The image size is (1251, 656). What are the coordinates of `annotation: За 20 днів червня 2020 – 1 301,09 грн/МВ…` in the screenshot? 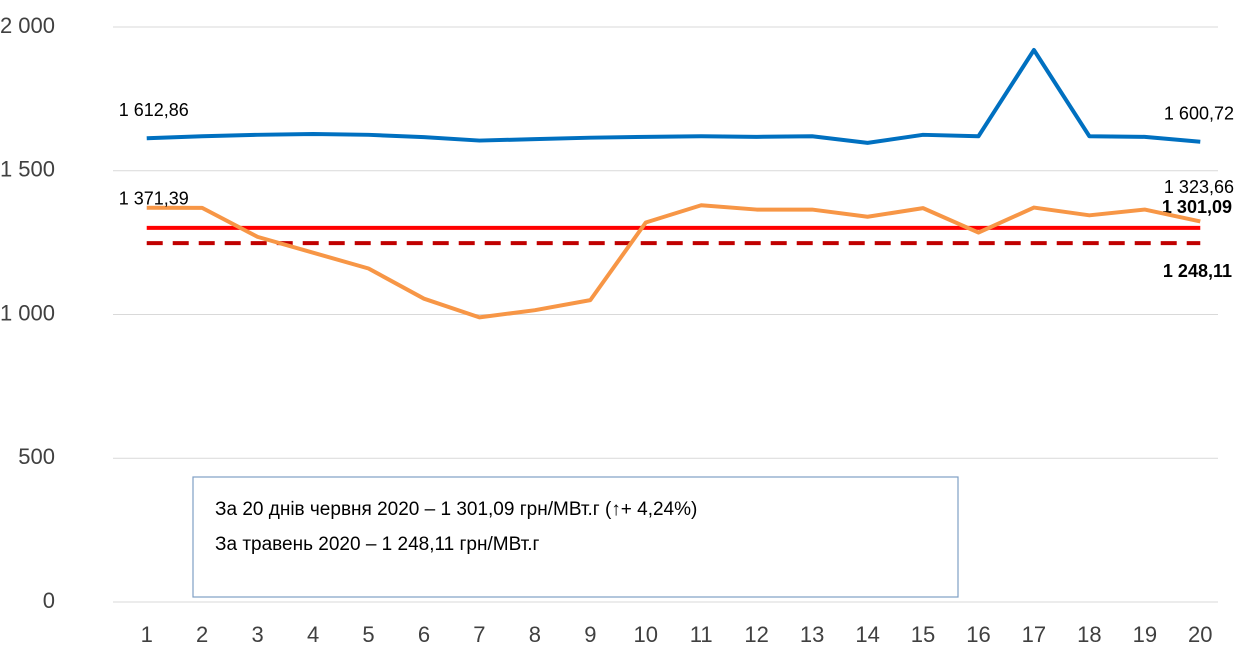 It's located at (456, 509).